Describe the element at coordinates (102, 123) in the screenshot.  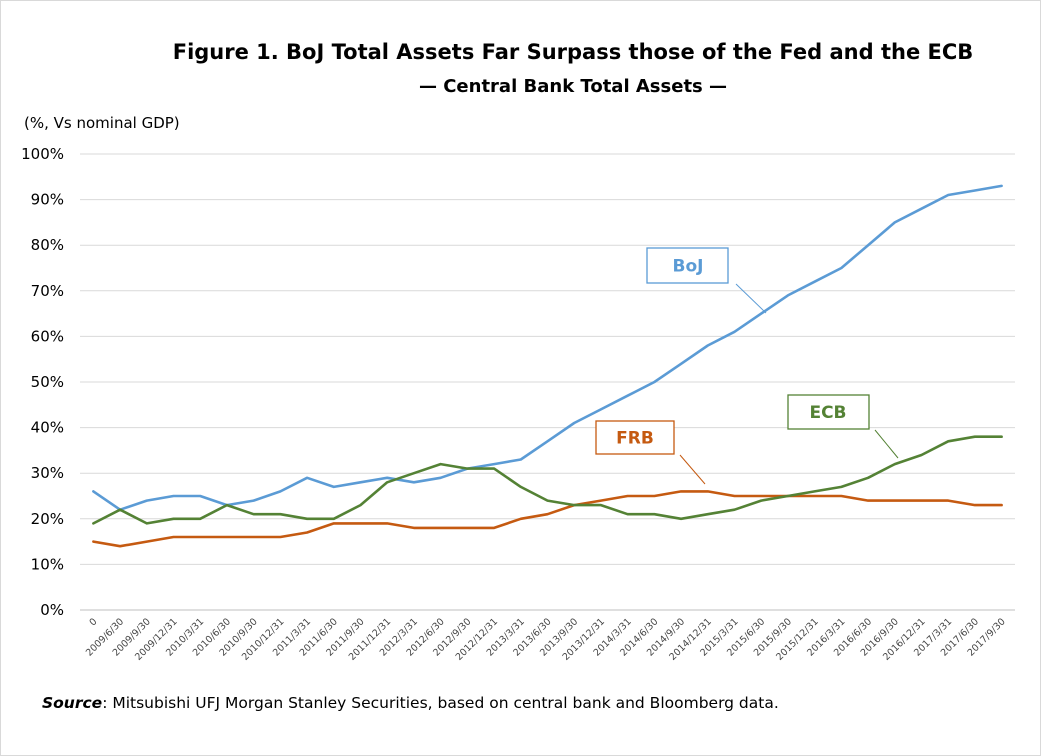
I see `y-axis-unit-label: (%, Vs nominal GDP)` at that location.